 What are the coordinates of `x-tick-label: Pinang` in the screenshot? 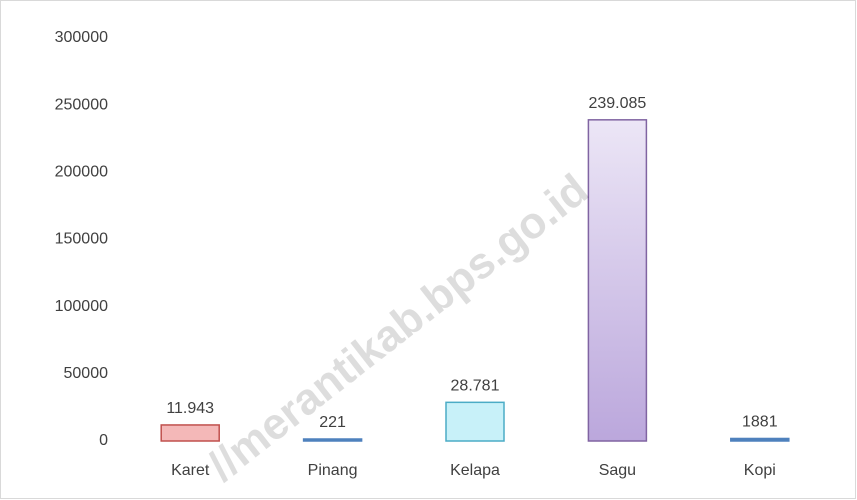 It's located at (333, 470).